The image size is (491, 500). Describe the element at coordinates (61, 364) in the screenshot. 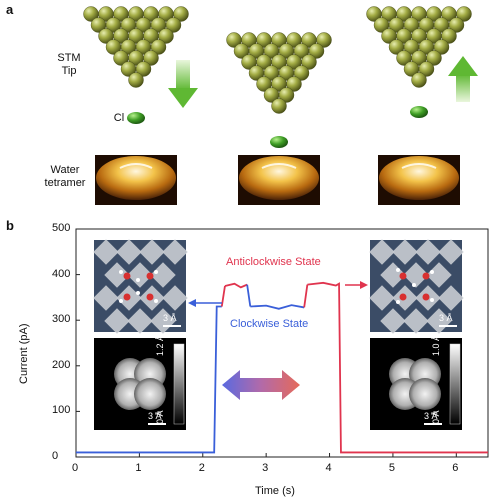

I see `y-tick-label: 200` at that location.